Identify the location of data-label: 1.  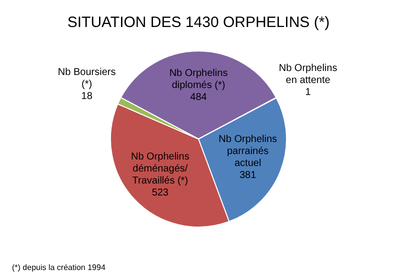
(308, 92).